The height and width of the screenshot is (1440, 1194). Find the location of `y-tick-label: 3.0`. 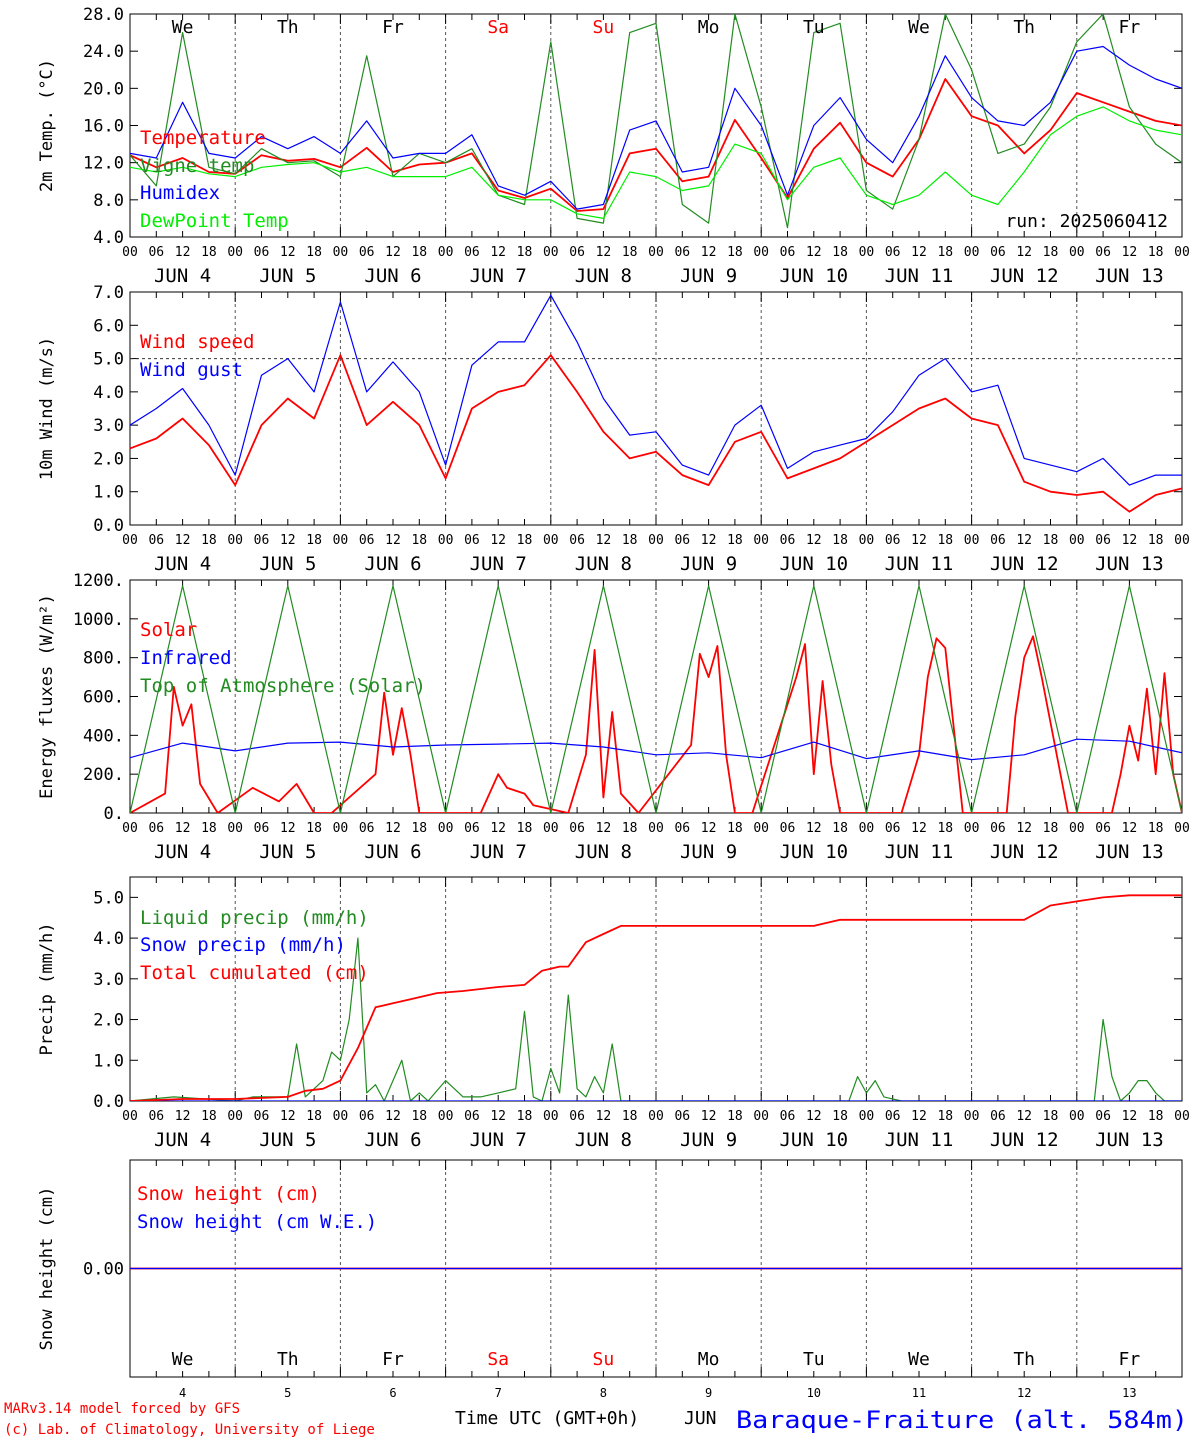

y-tick-label: 3.0 is located at coordinates (108, 980).